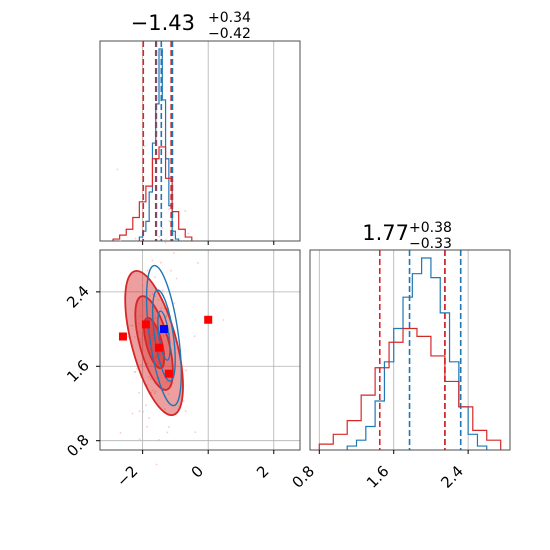 The image size is (550, 550). I want to click on tl-frame, so click(200, 141).